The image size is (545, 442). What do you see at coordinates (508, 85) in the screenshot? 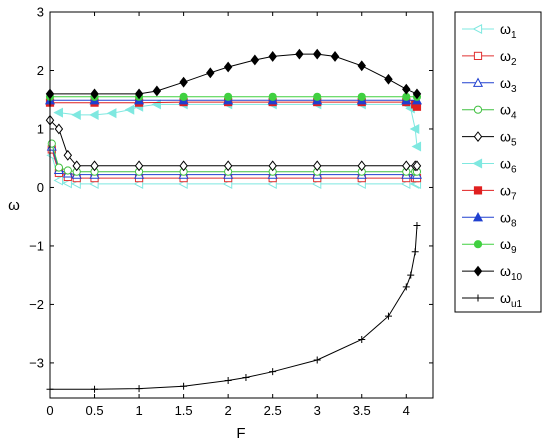
I see `legend-label: ω3` at bounding box center [508, 85].